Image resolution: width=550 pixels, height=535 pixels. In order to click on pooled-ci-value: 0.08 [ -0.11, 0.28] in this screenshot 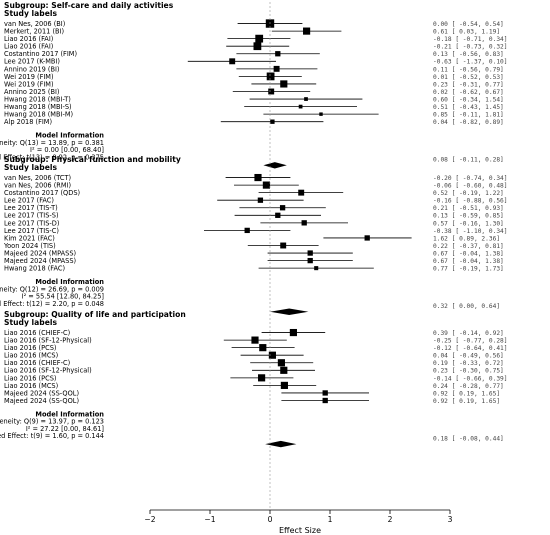, I will do `click(468, 160)`.